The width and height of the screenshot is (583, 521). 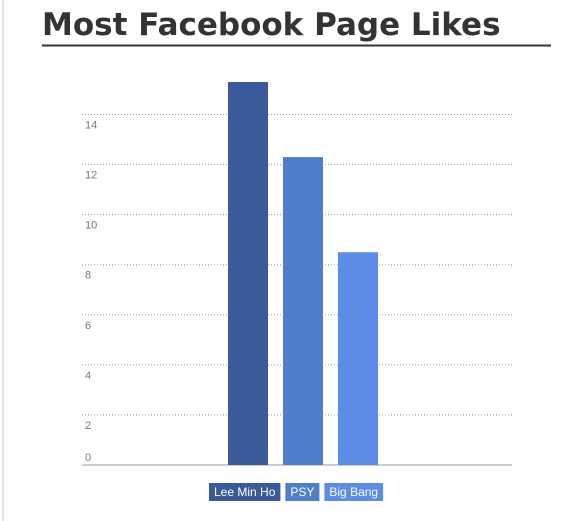 I want to click on y-tick-label: 2, so click(x=88, y=426).